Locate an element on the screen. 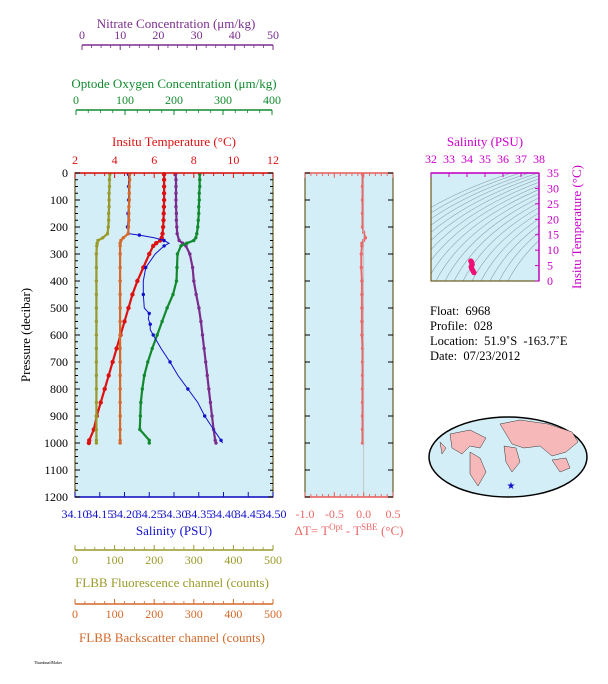 The height and width of the screenshot is (684, 608). temperature-tick-label: 4 is located at coordinates (115, 160).